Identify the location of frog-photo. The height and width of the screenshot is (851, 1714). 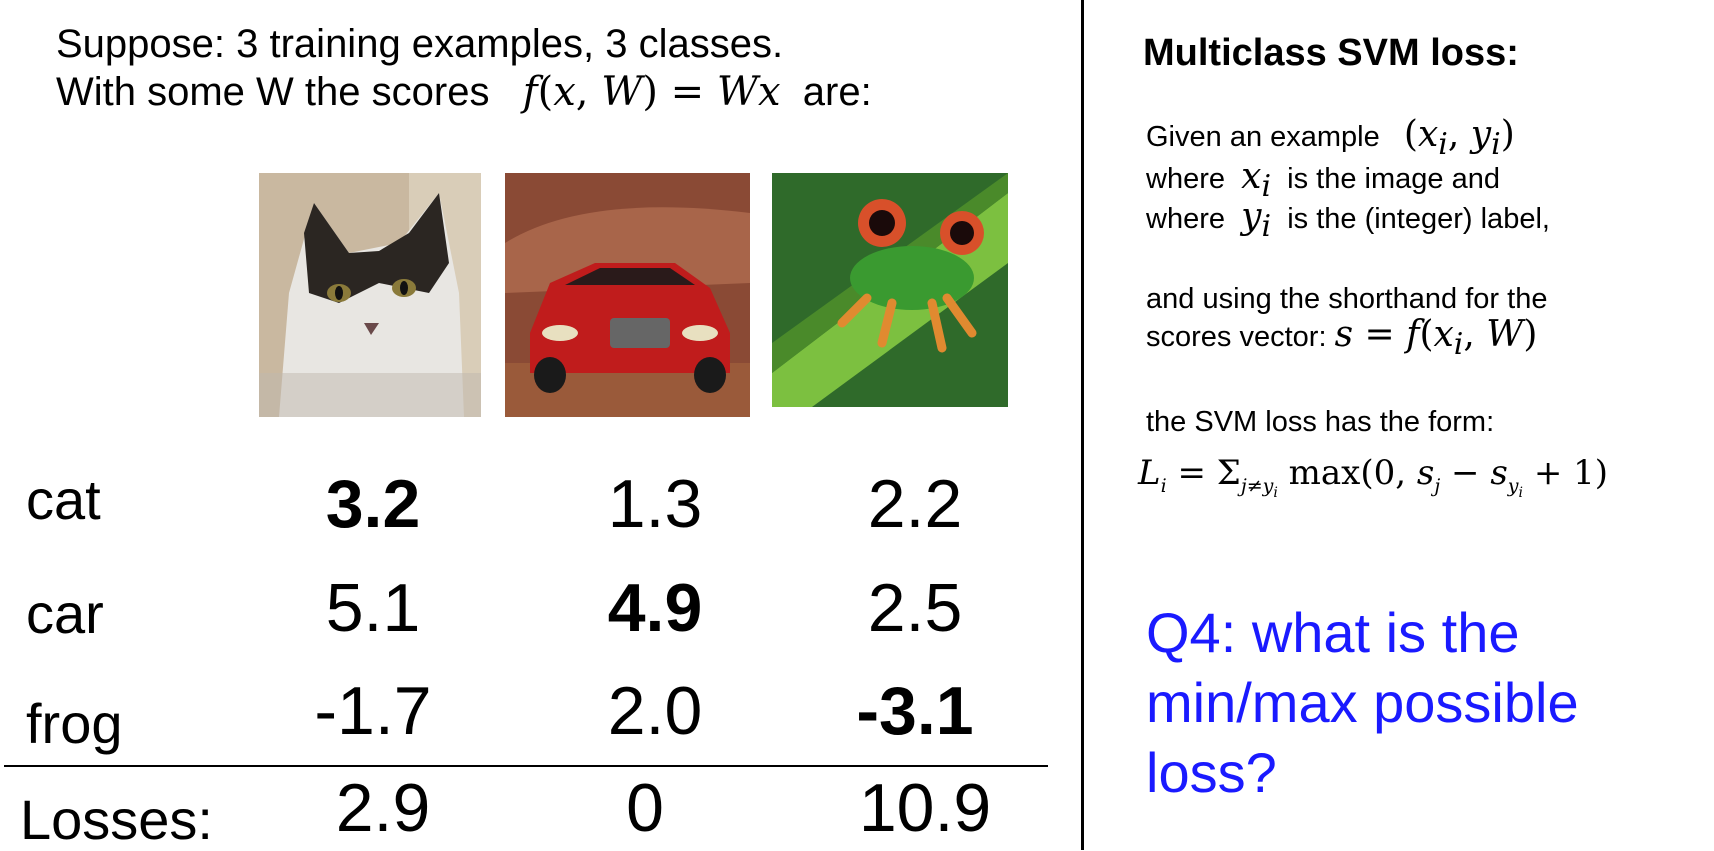
(890, 290).